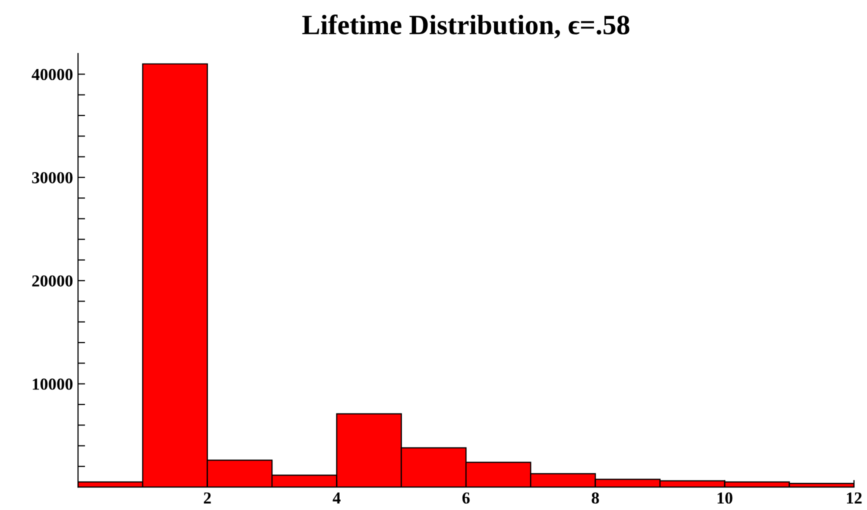 The height and width of the screenshot is (510, 867). I want to click on x-tick-label: 4, so click(336, 498).